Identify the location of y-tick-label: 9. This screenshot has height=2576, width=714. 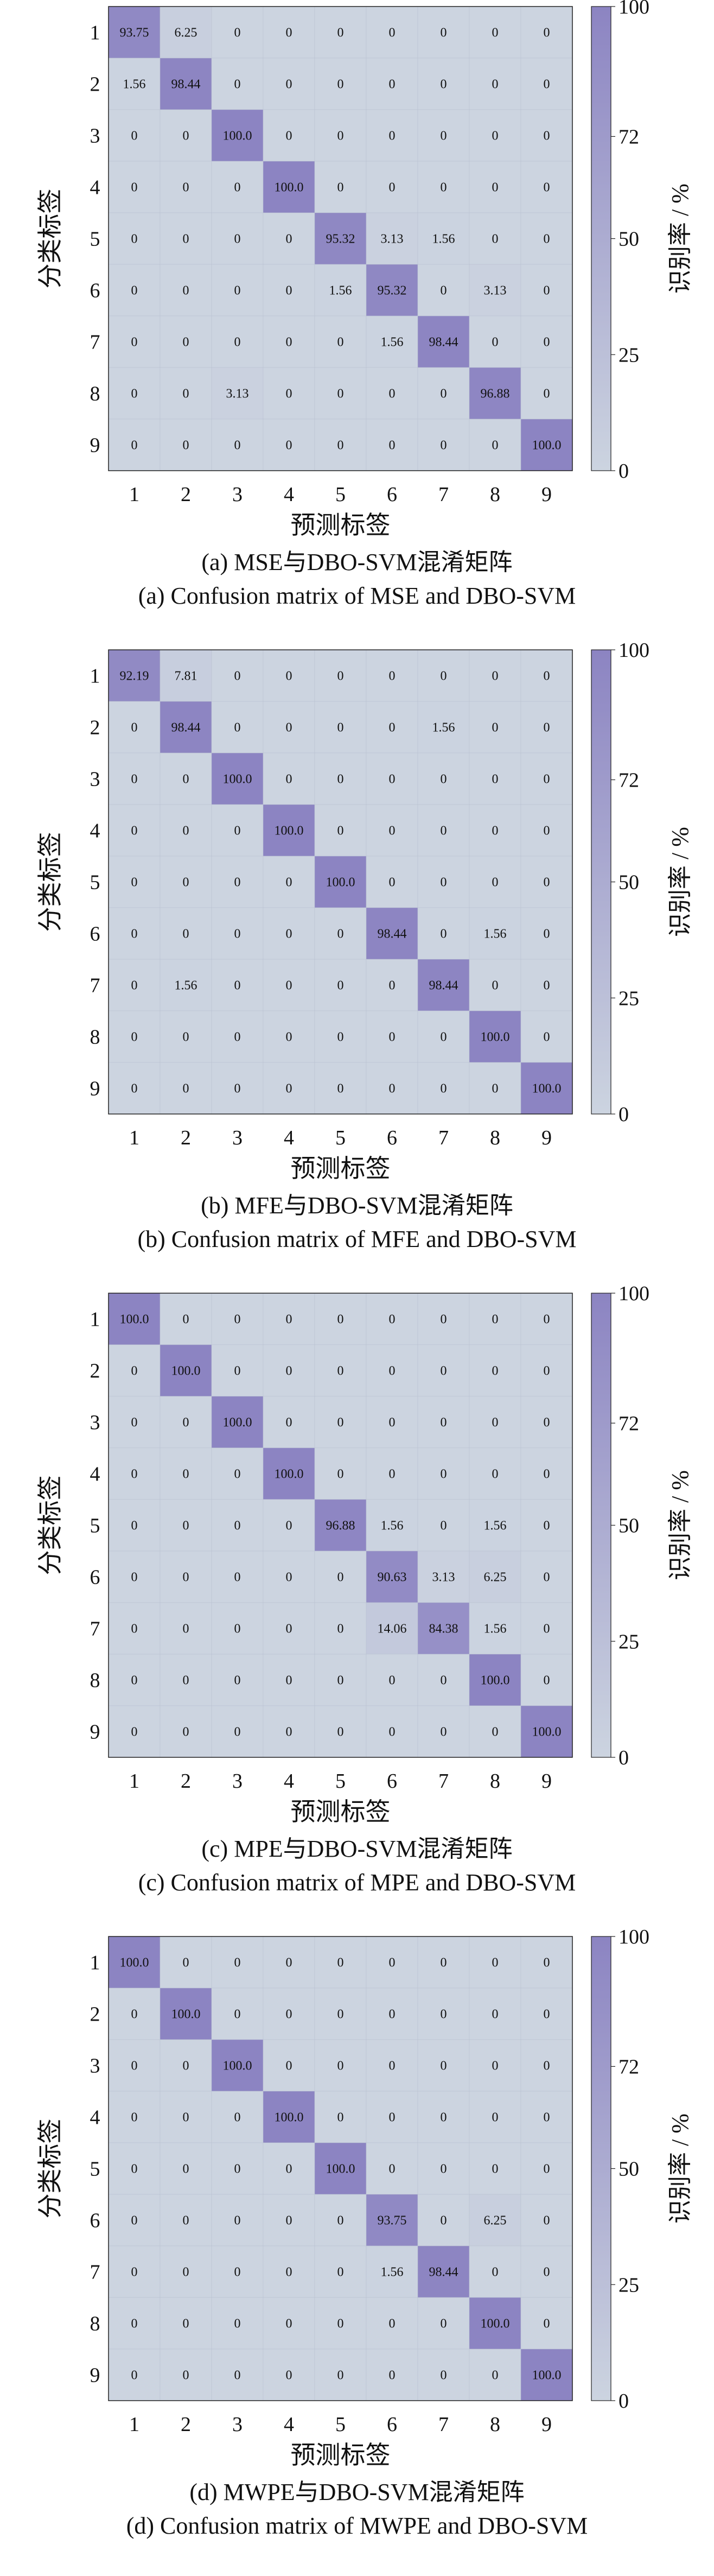
(95, 1732).